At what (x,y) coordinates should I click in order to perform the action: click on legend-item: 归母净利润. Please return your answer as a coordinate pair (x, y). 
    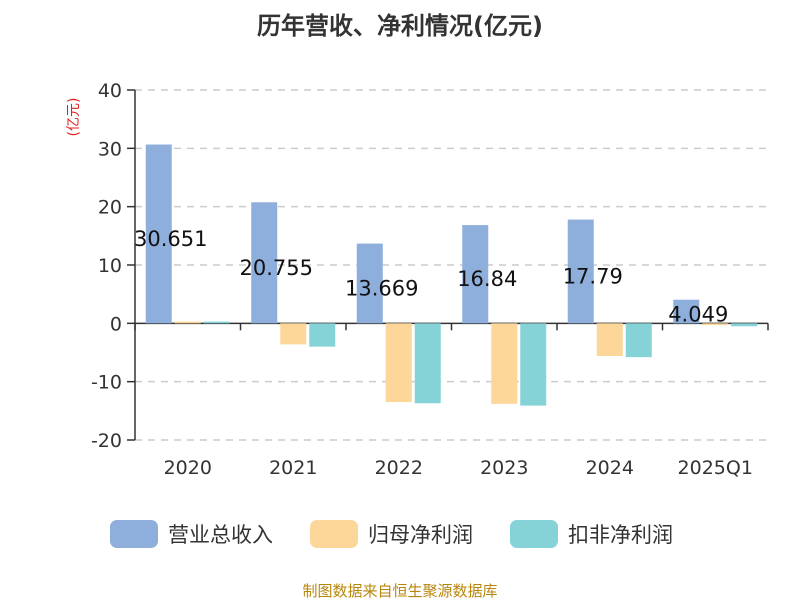
    Looking at the image, I should click on (391, 534).